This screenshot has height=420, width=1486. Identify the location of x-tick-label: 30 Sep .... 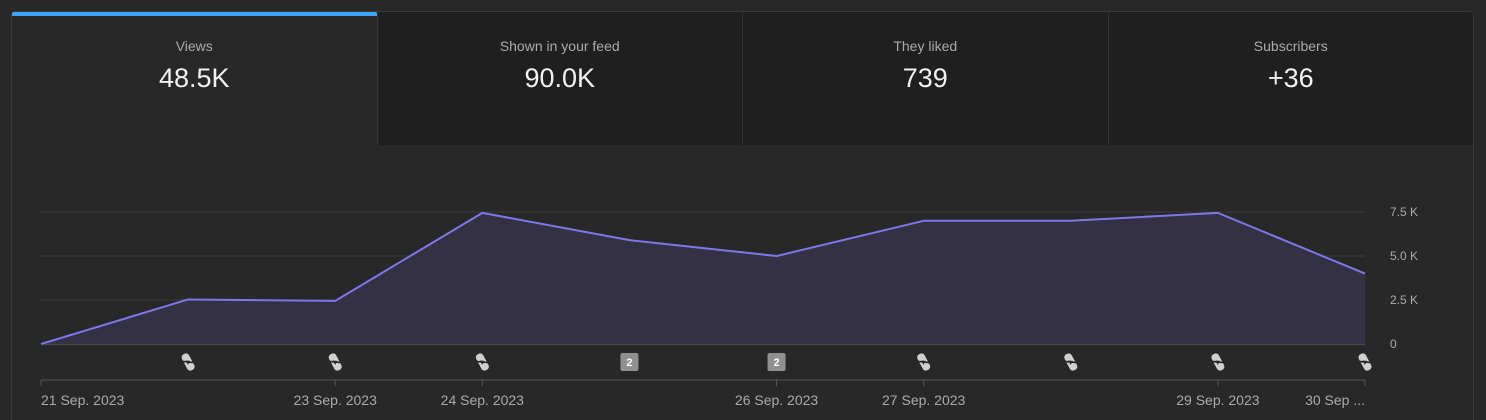
(1335, 400).